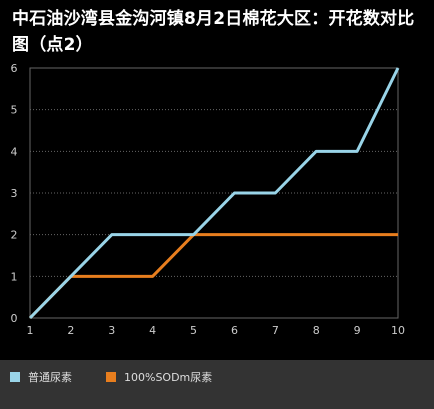  What do you see at coordinates (111, 330) in the screenshot?
I see `x-tick-label: 3` at bounding box center [111, 330].